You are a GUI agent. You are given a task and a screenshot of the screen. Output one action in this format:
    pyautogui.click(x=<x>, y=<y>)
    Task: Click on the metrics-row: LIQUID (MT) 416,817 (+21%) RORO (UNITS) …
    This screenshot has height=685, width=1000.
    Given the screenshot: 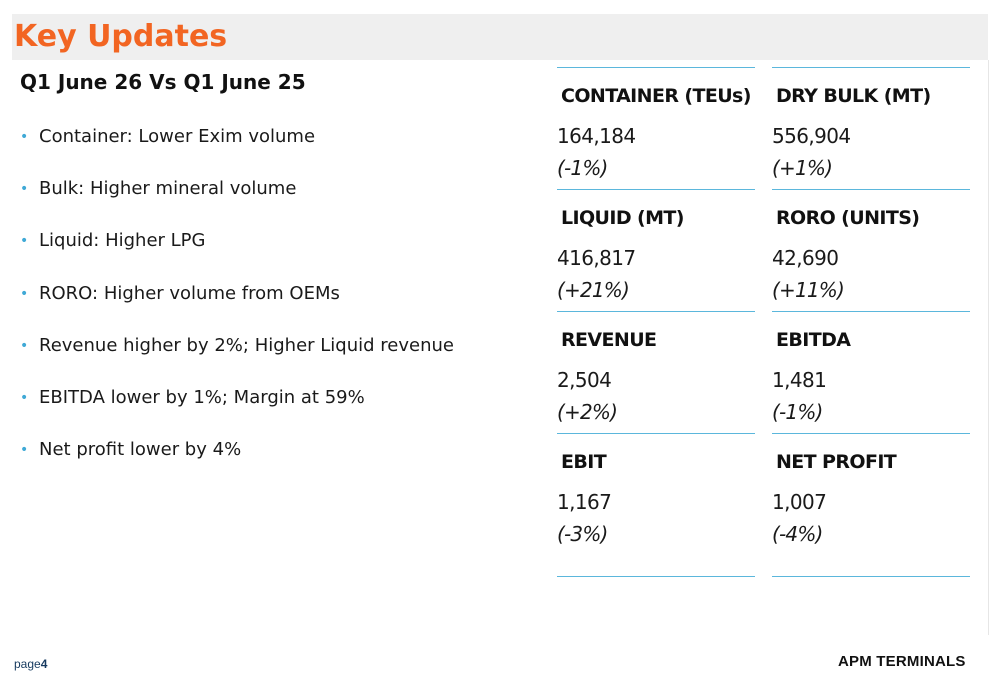 What is the action you would take?
    pyautogui.click(x=763, y=250)
    